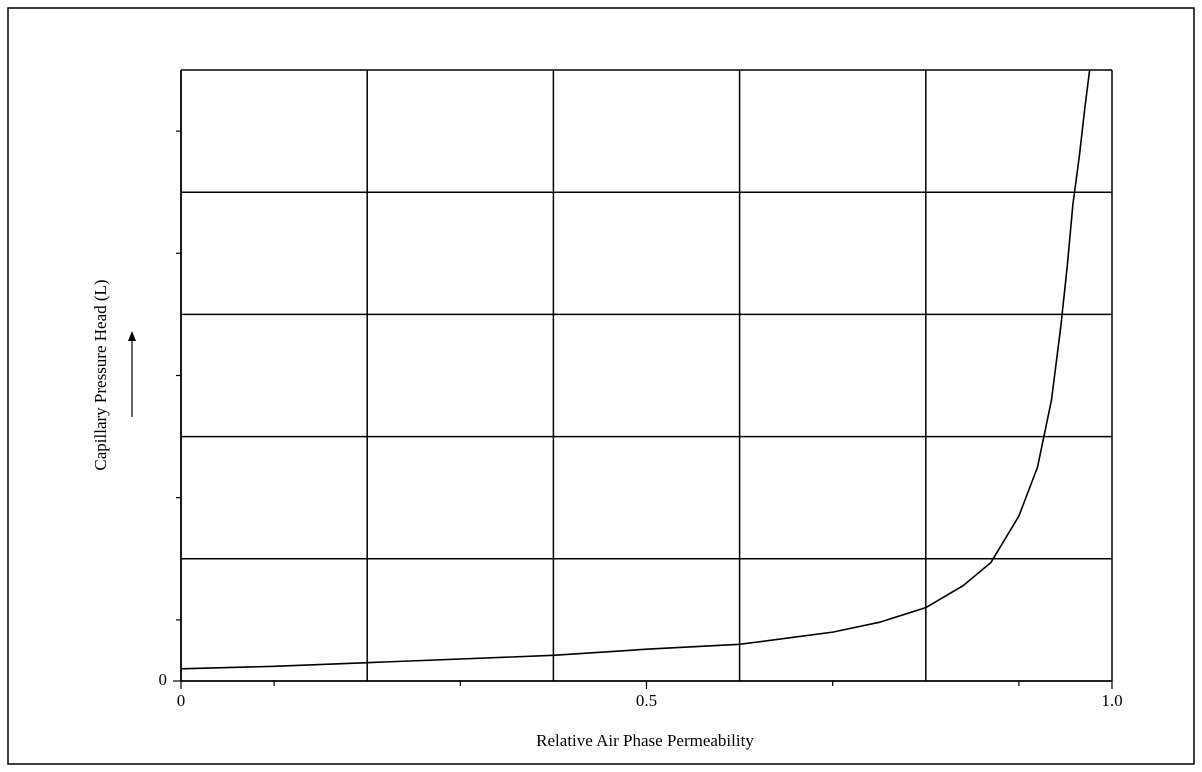  I want to click on x-axis-label: Relative Air Phase Permeability, so click(645, 740).